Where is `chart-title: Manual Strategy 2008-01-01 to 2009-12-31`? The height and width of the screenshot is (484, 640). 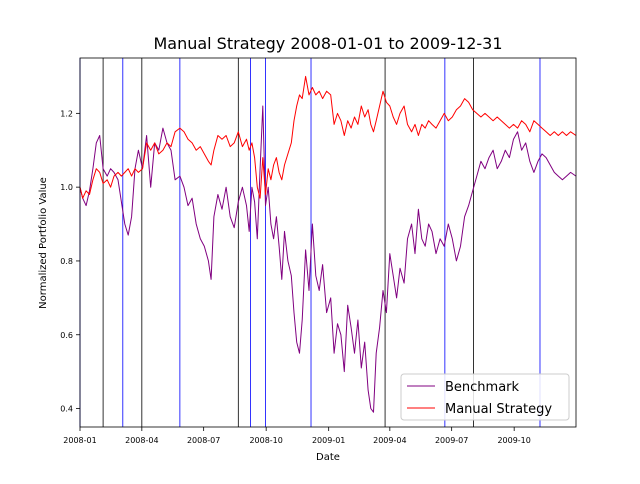 chart-title: Manual Strategy 2008-01-01 to 2009-12-31 is located at coordinates (327, 43).